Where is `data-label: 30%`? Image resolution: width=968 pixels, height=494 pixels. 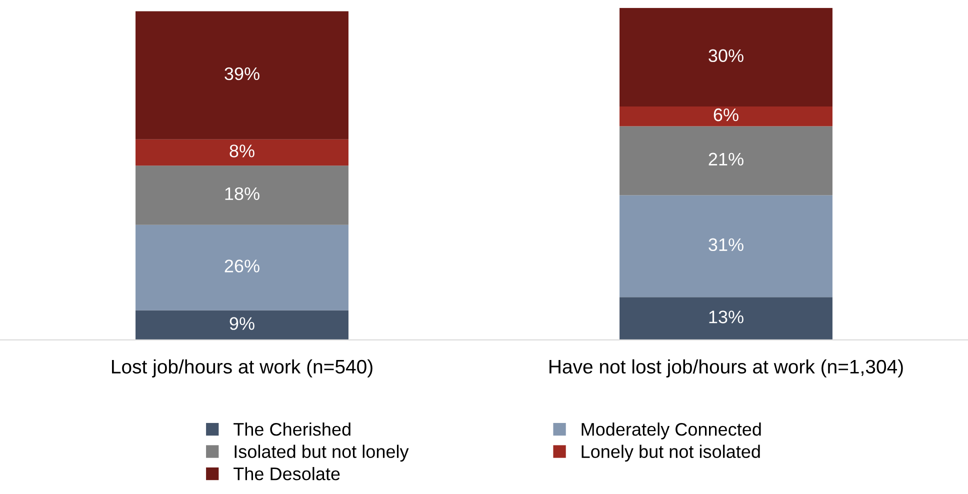 data-label: 30% is located at coordinates (726, 55).